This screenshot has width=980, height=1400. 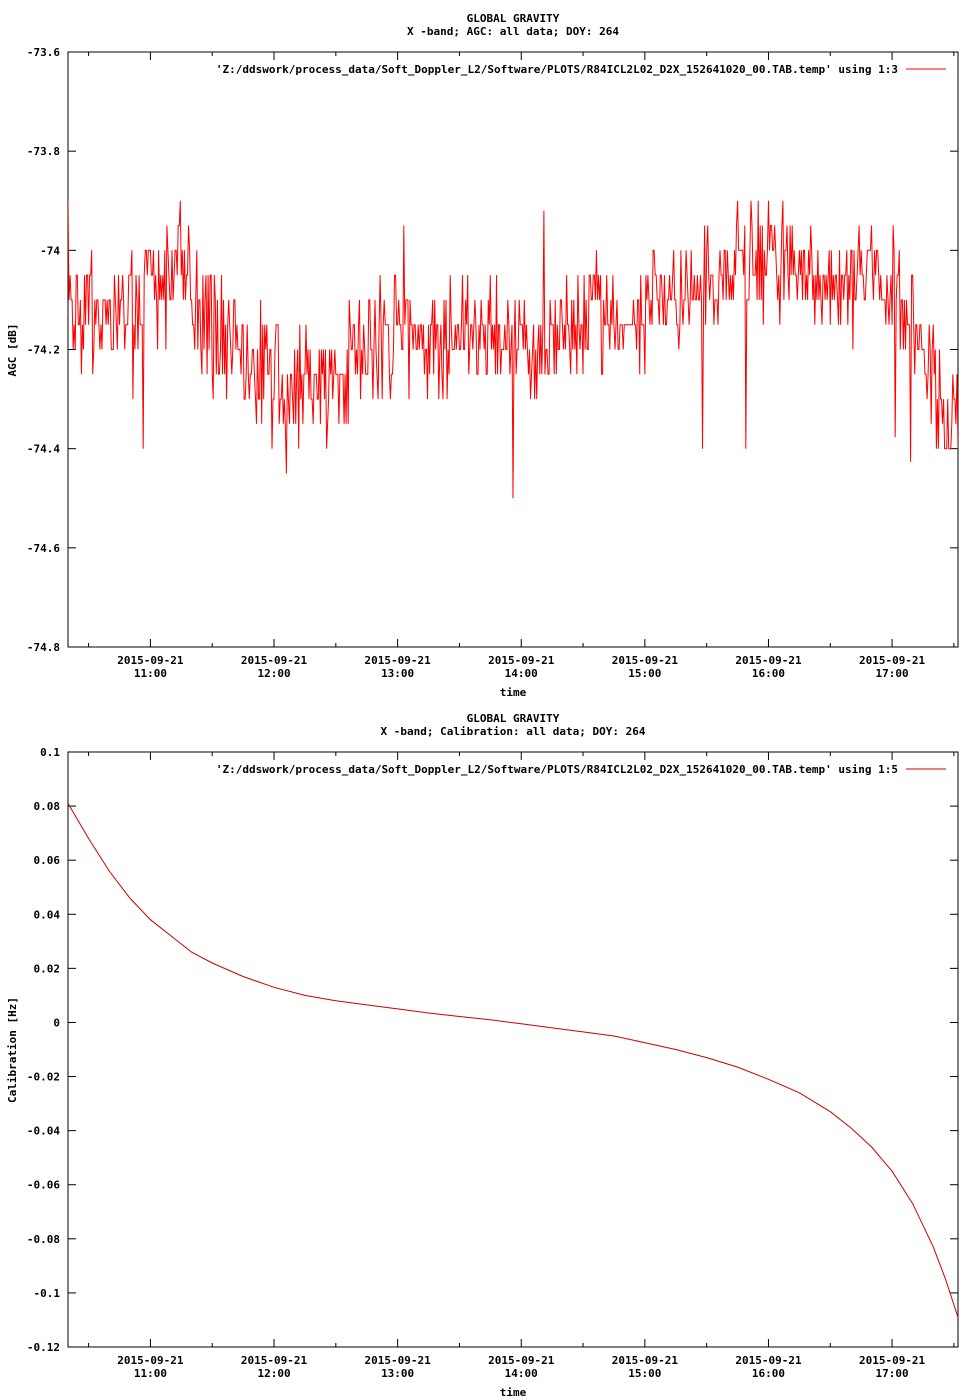 What do you see at coordinates (43, 548) in the screenshot?
I see `y-tick-label: -74.6` at bounding box center [43, 548].